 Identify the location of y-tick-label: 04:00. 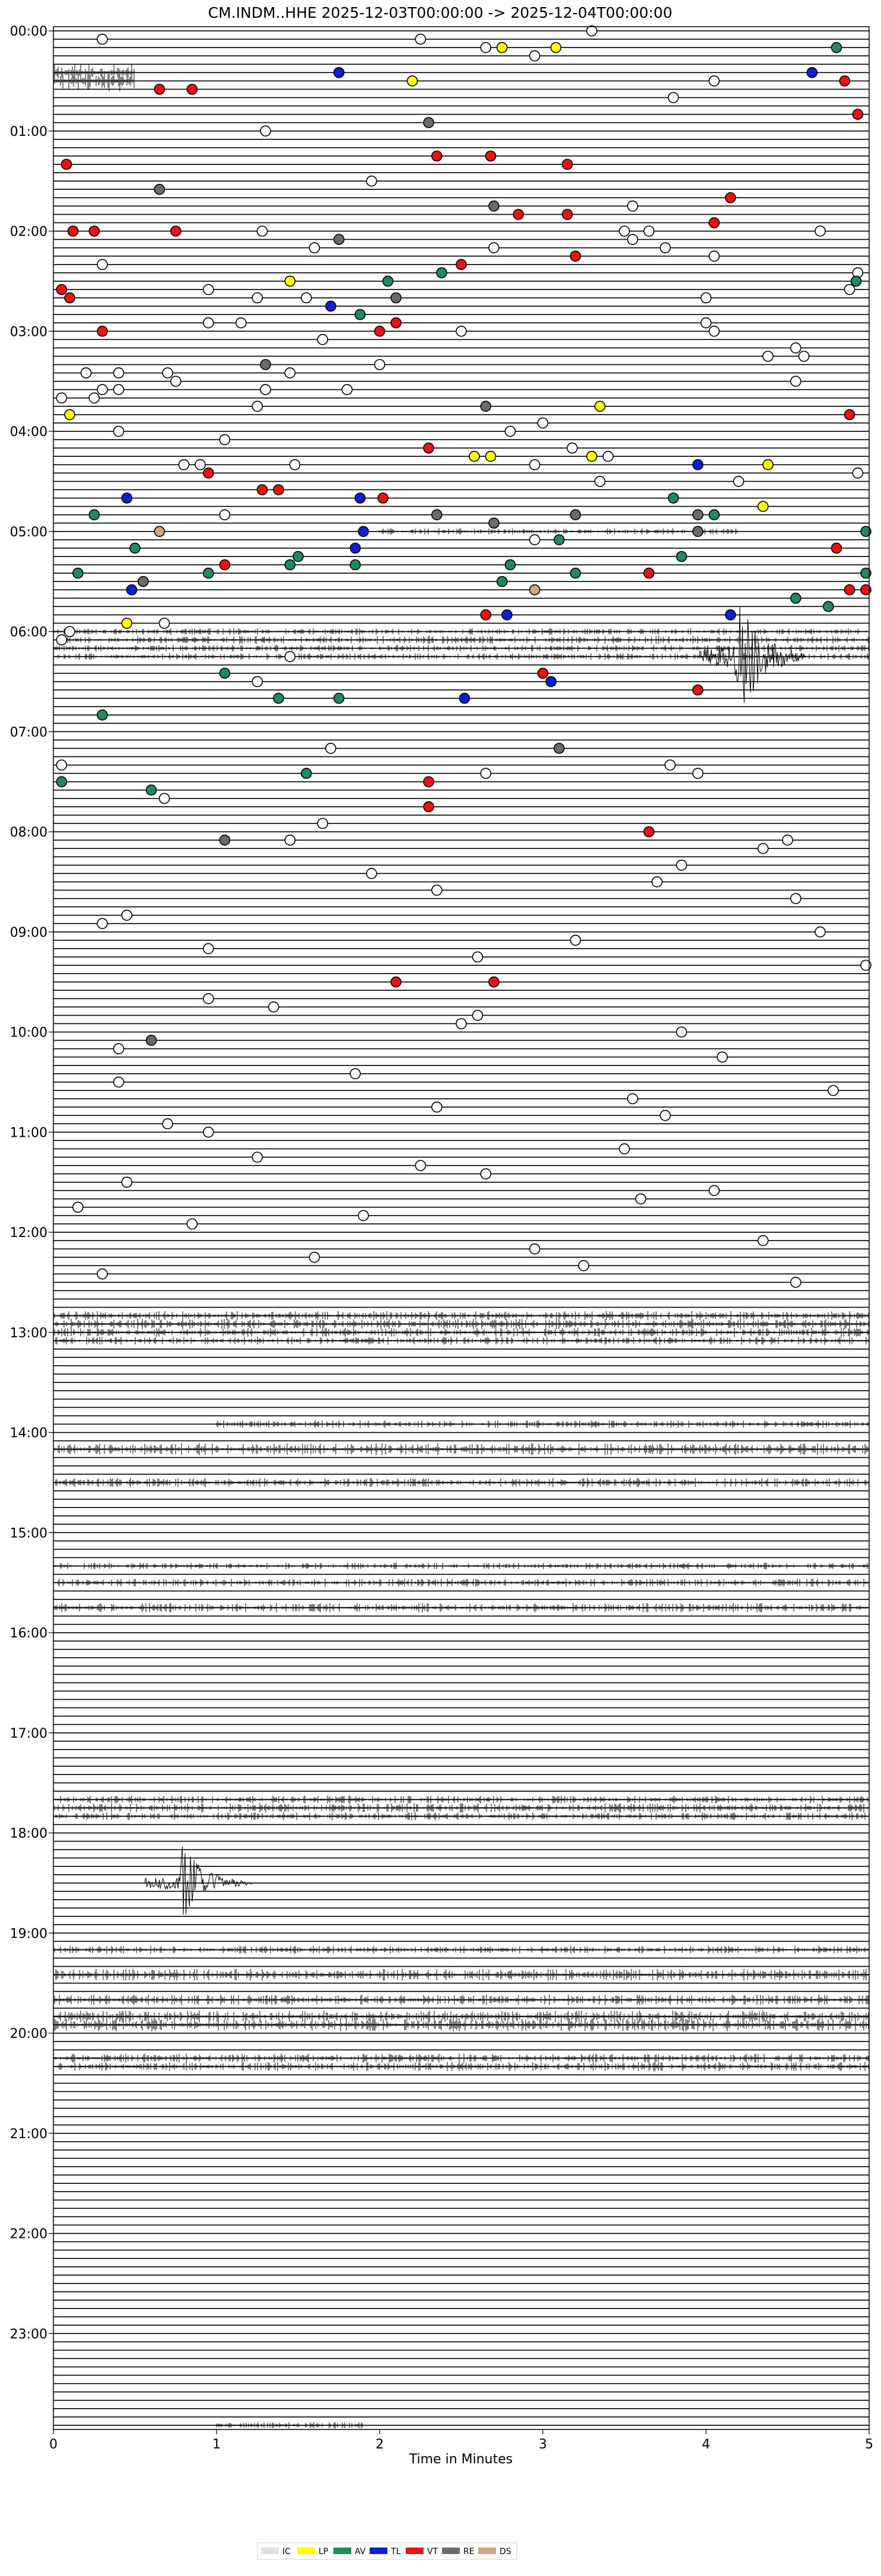
(28, 432).